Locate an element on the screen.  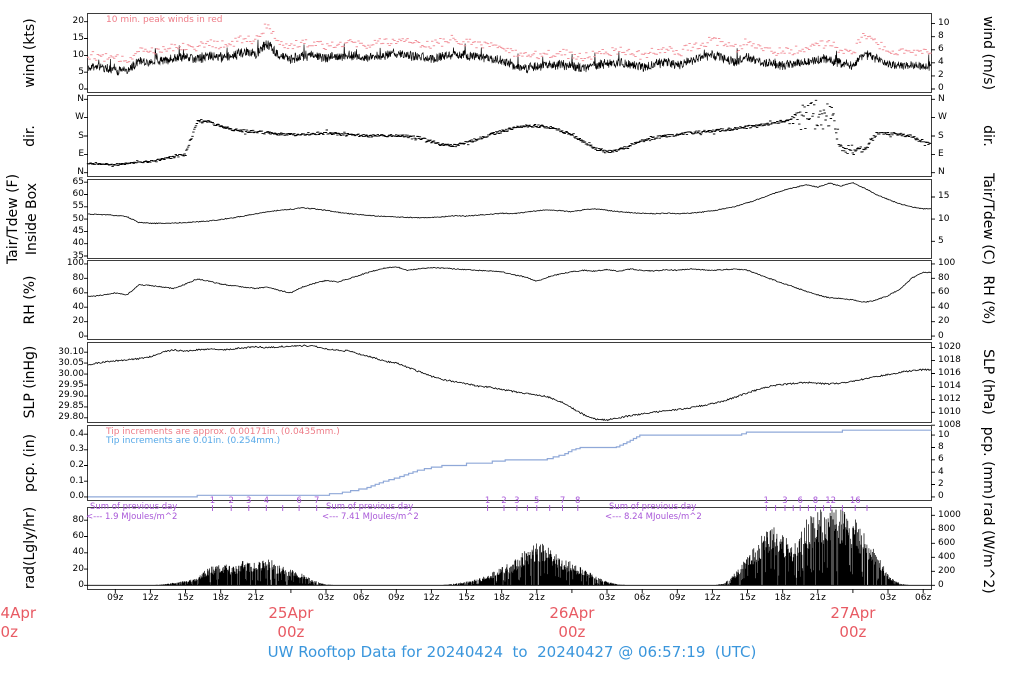
wind-ytick-left: 15 is located at coordinates (78, 38).